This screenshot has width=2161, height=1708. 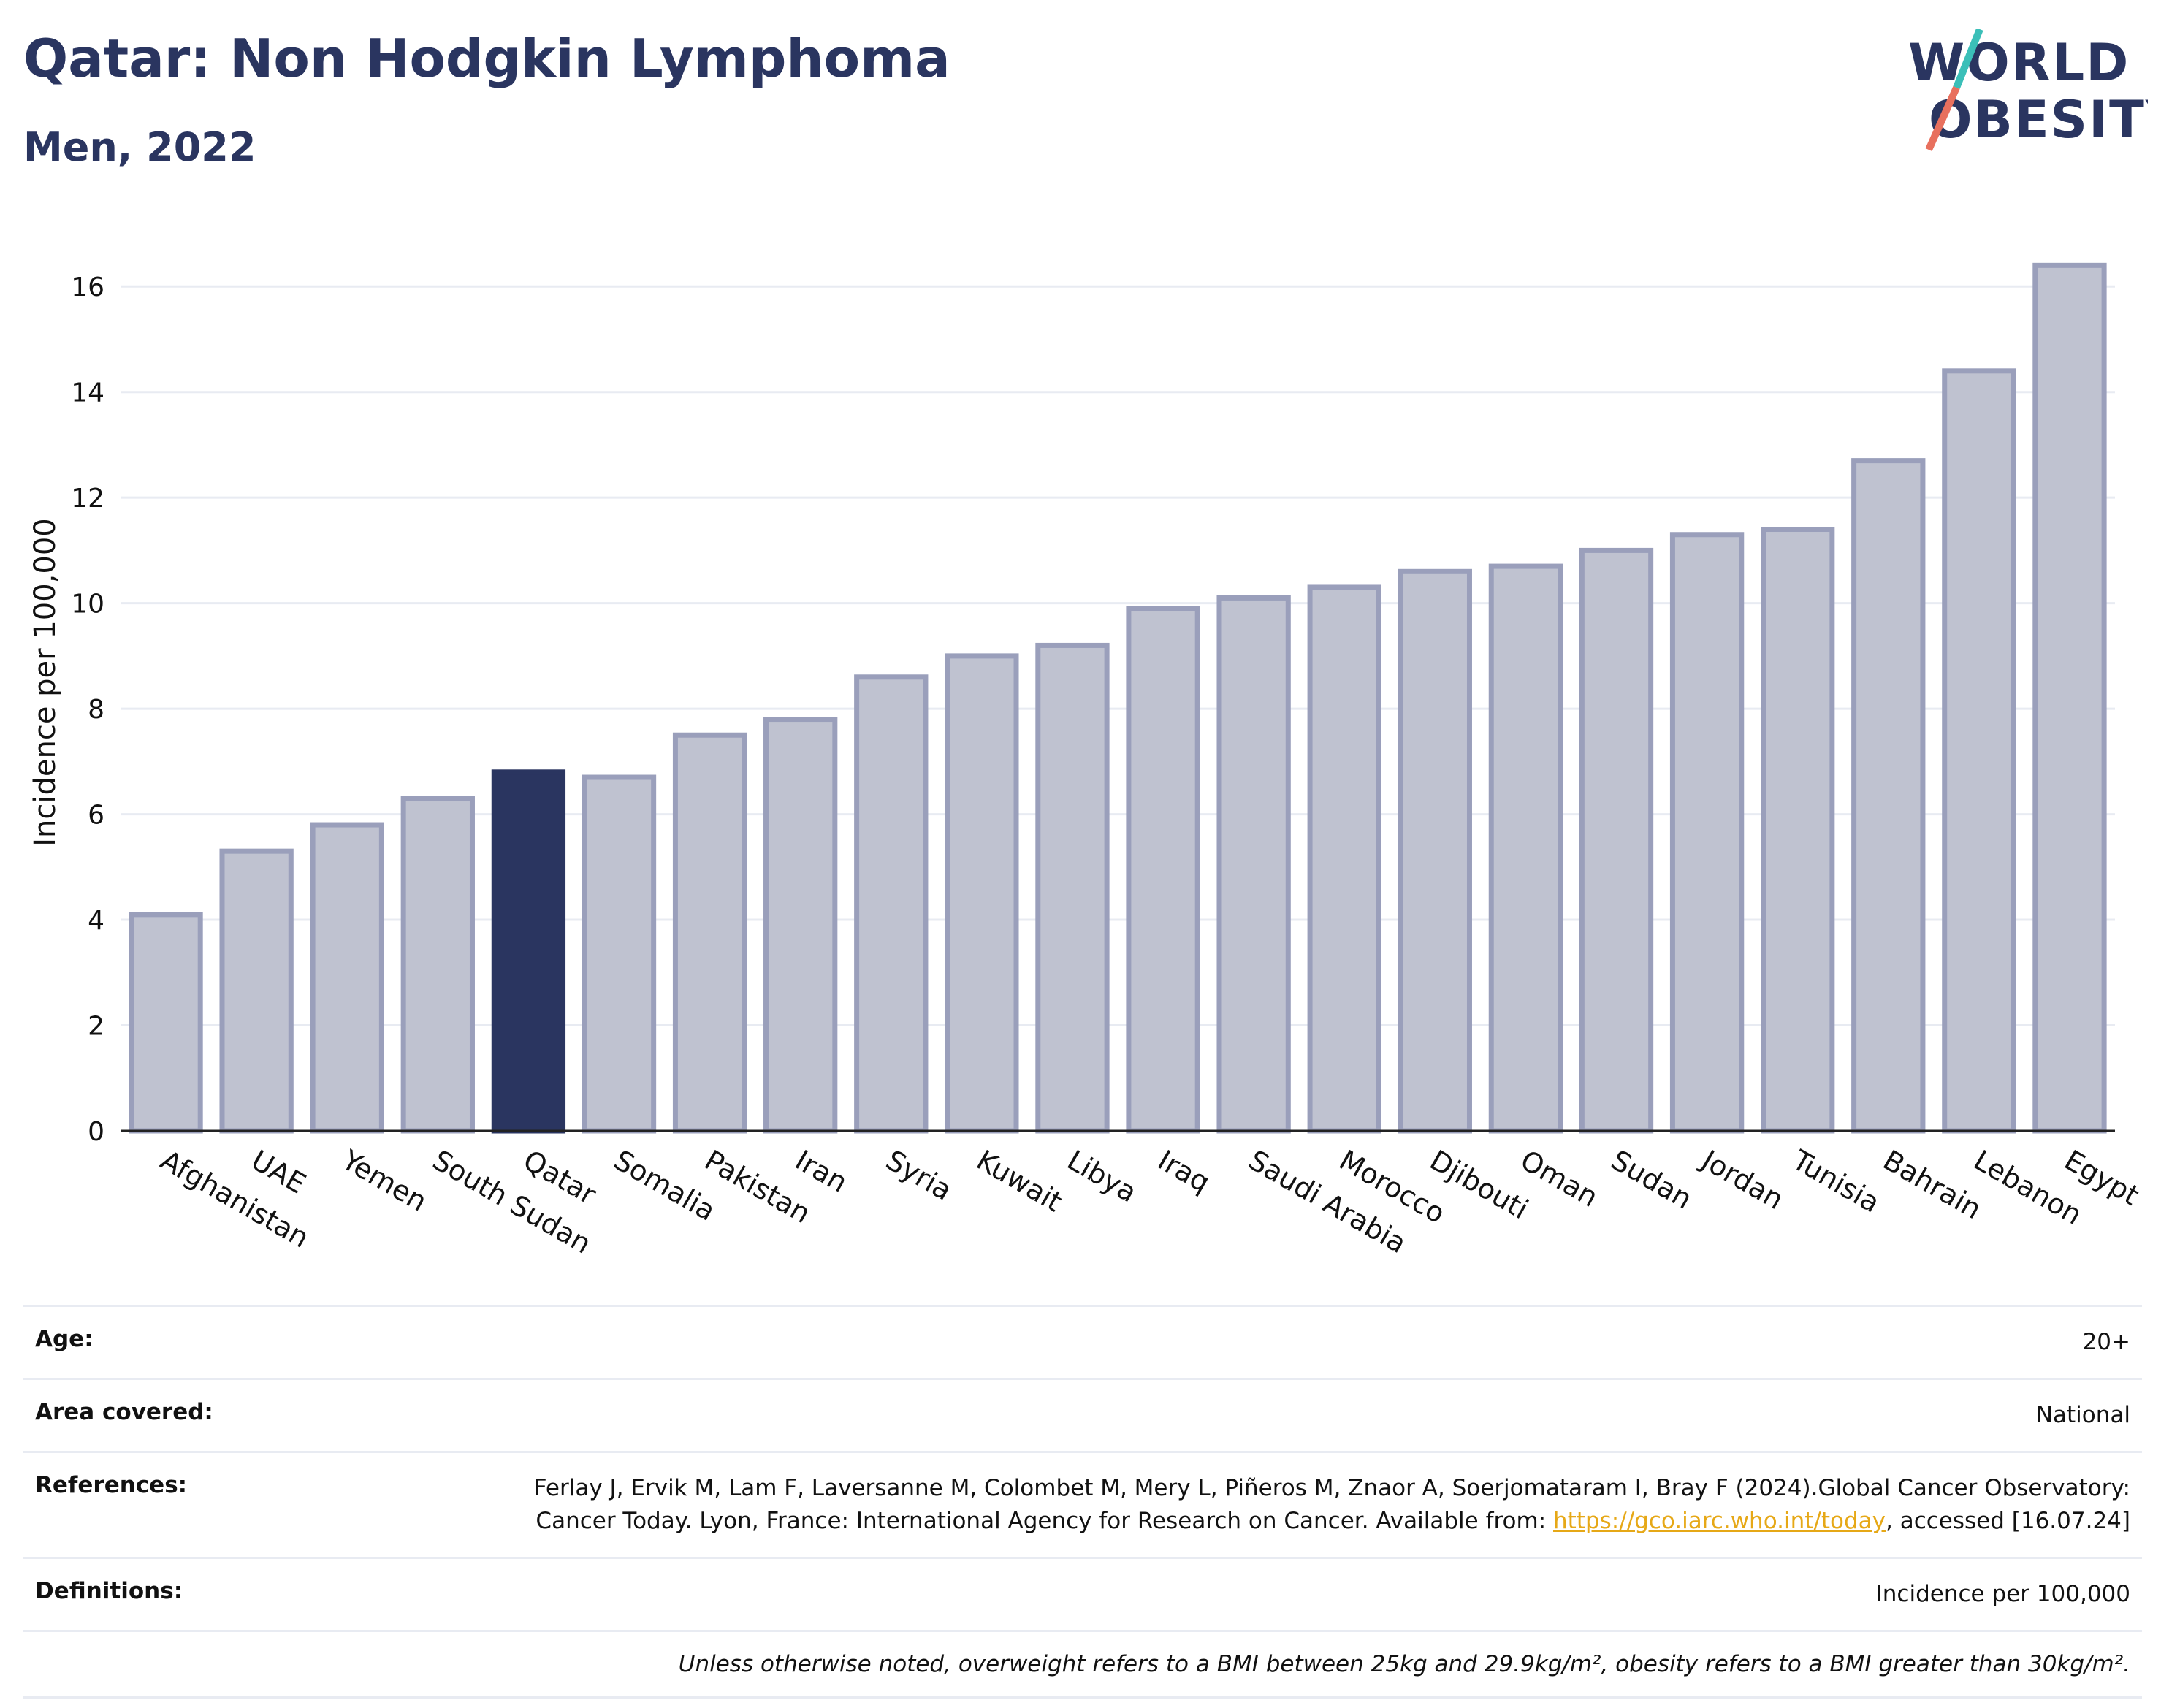 What do you see at coordinates (96, 1027) in the screenshot?
I see `y-tick-label: 2` at bounding box center [96, 1027].